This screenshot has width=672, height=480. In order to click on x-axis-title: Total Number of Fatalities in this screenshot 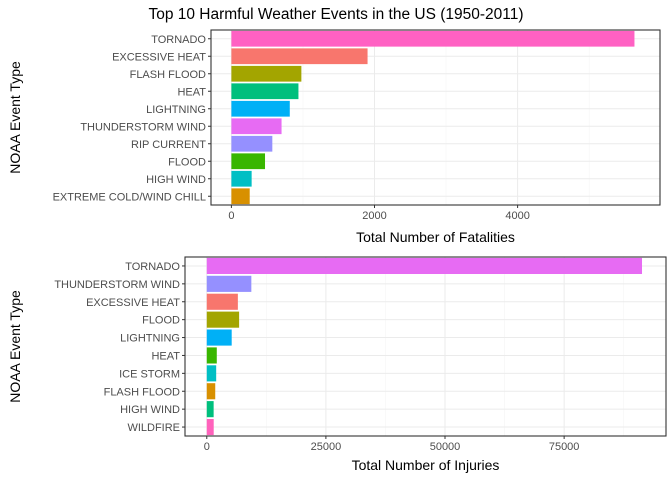, I will do `click(435, 237)`.